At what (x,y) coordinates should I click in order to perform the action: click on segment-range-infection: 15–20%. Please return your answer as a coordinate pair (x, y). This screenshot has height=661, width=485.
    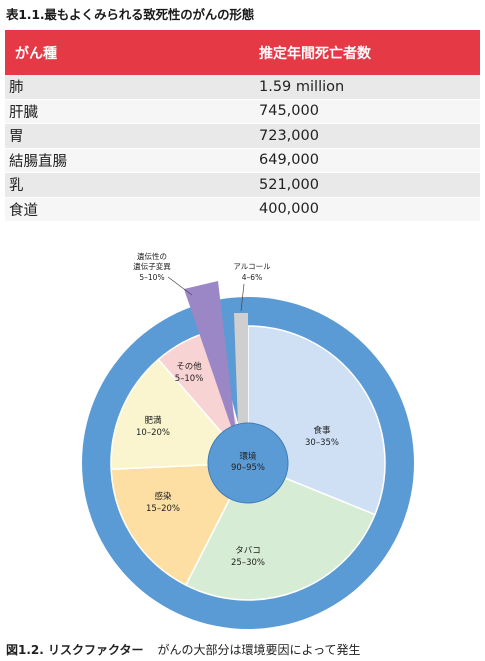
    Looking at the image, I should click on (163, 509).